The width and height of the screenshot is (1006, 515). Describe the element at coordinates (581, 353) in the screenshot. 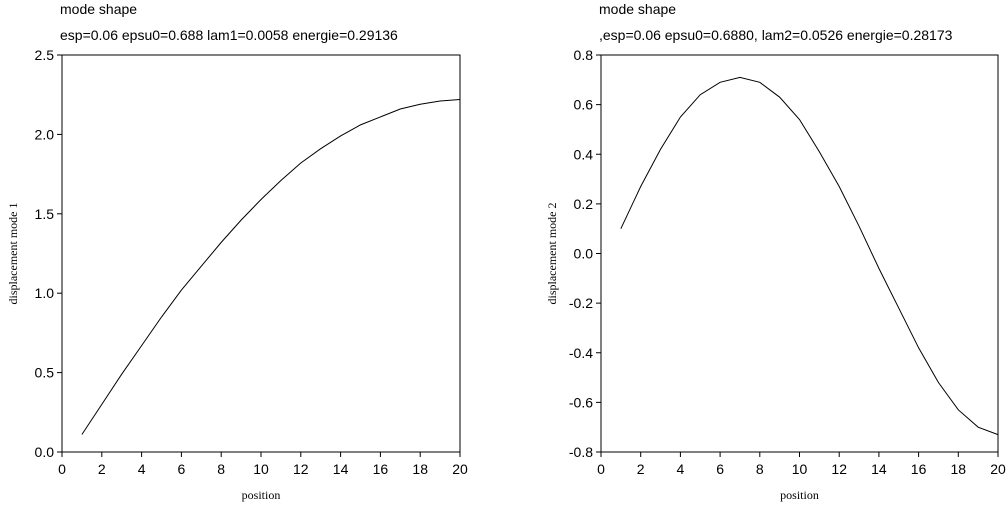

I see `y-tick-label: -0.4` at that location.